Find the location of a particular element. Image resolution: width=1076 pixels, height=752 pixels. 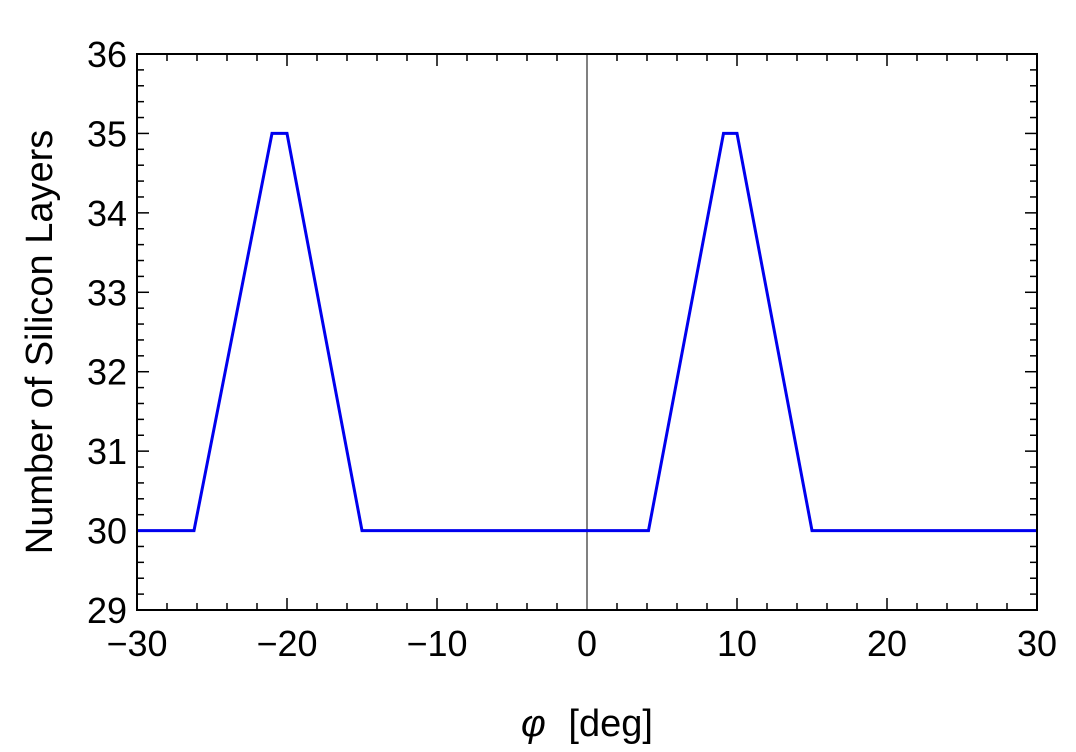

y-tick-label: 29 is located at coordinates (107, 610).